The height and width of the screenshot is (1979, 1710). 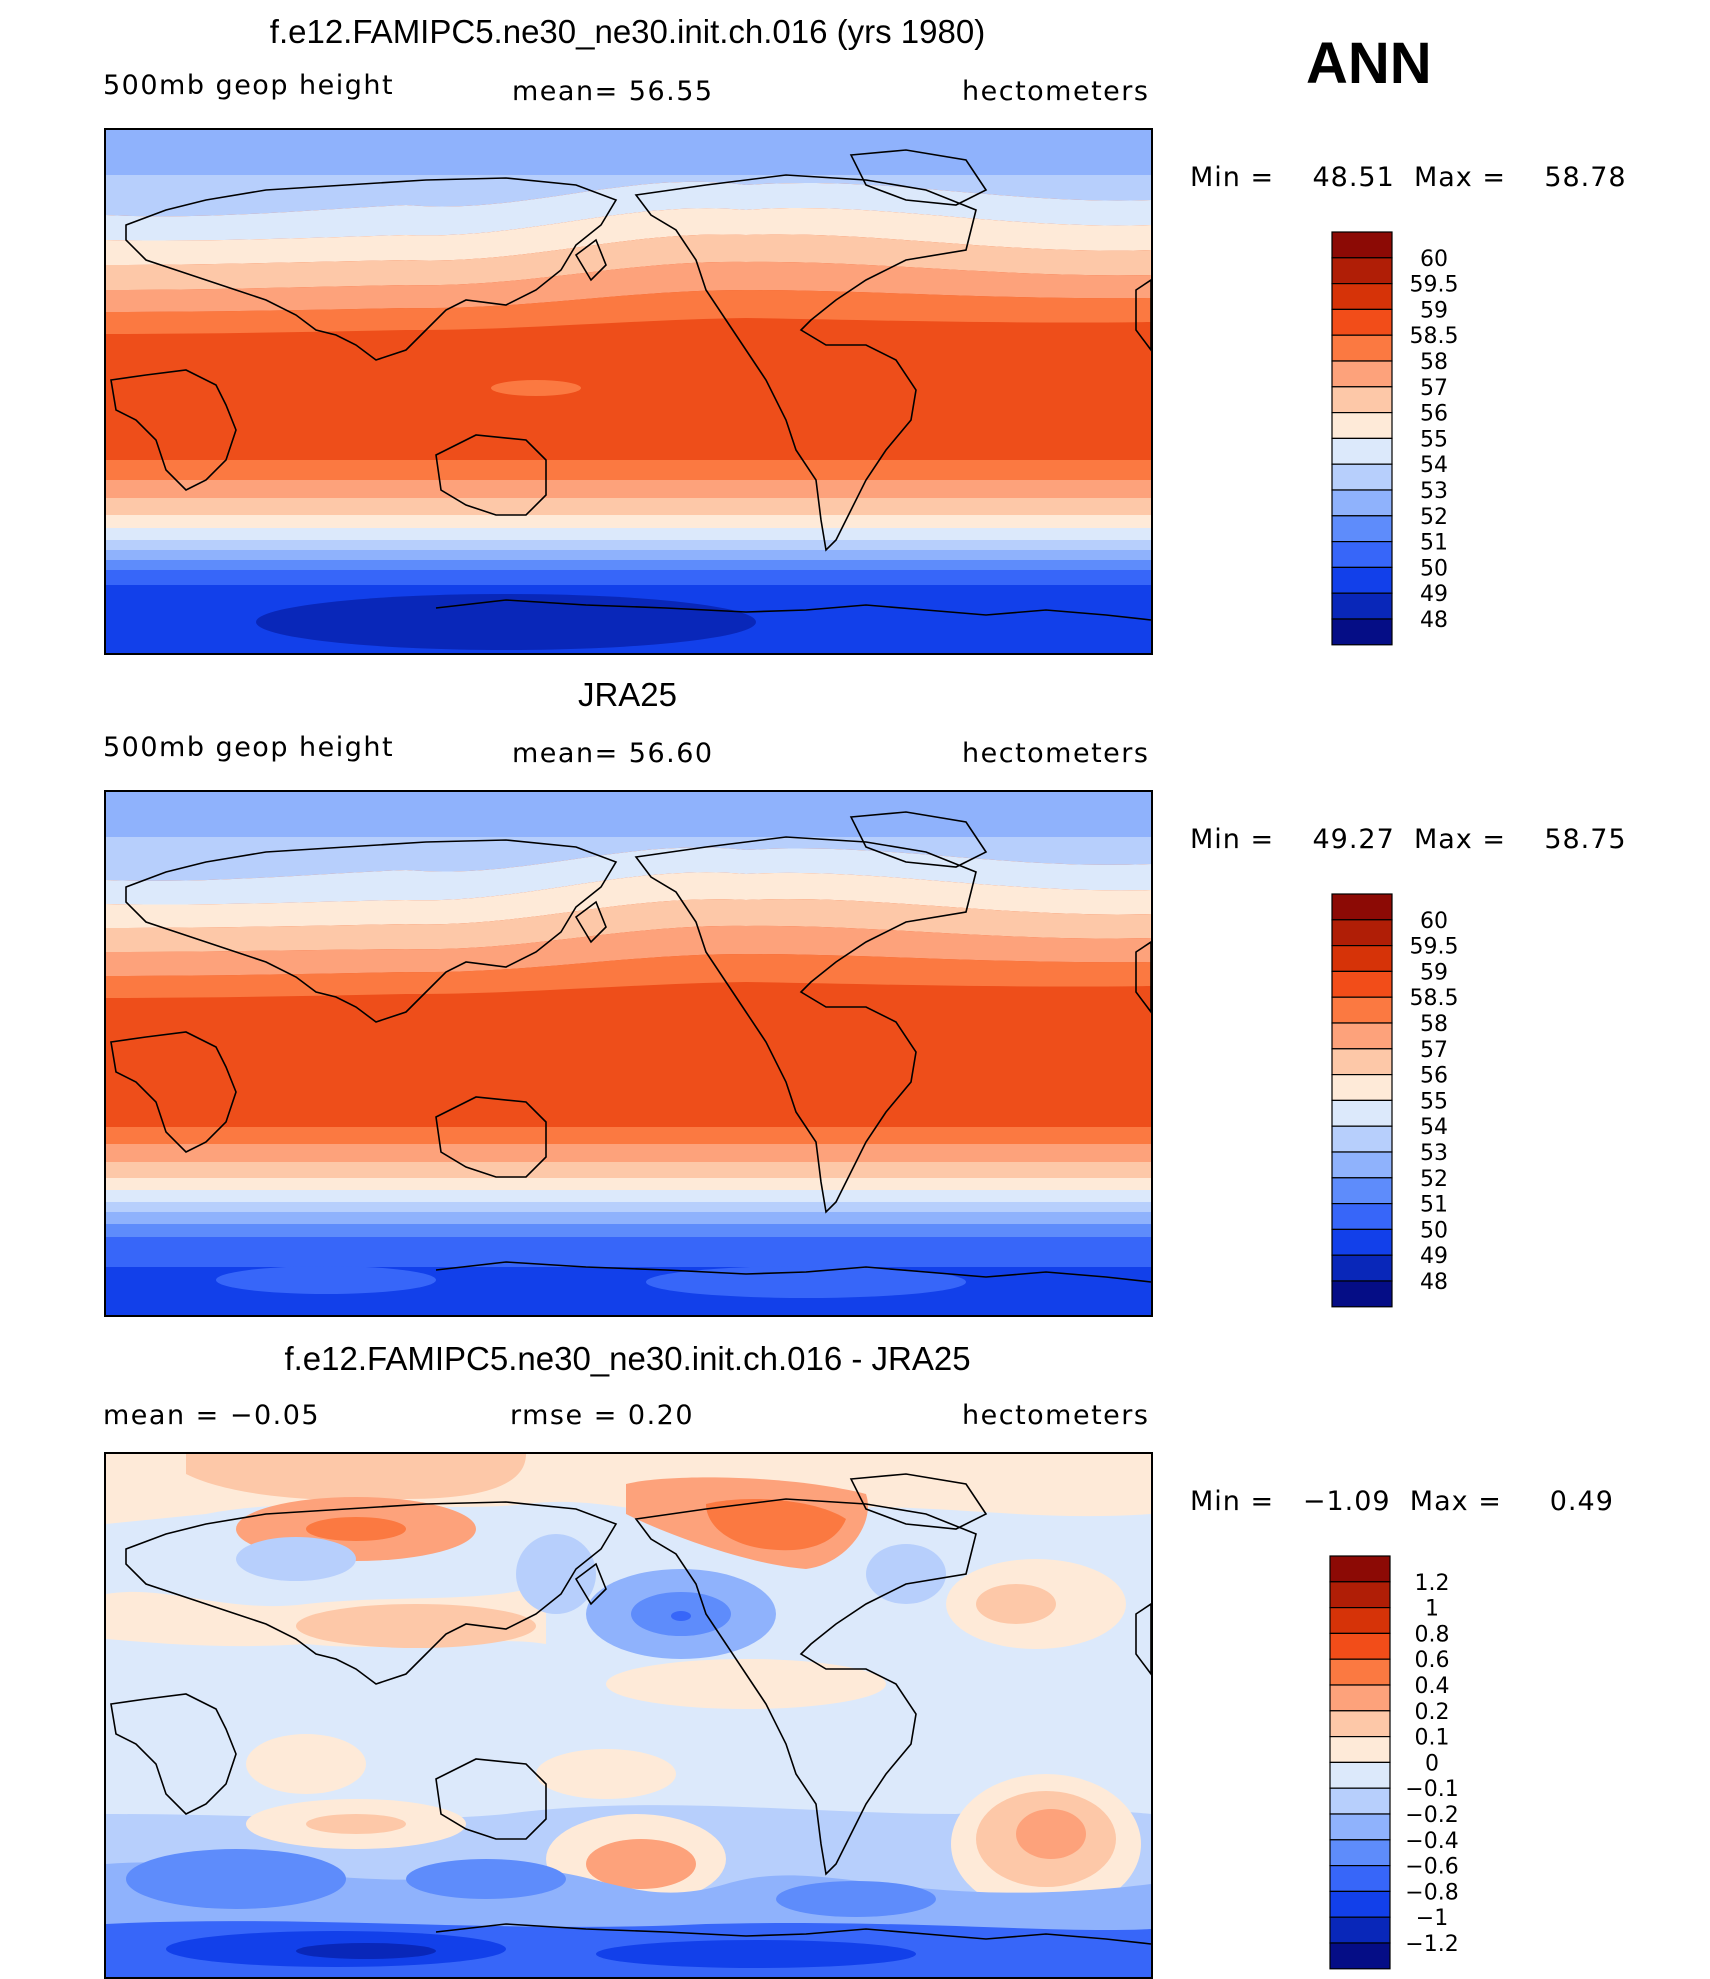 I want to click on colorbar-label: 0.6, so click(x=1432, y=1660).